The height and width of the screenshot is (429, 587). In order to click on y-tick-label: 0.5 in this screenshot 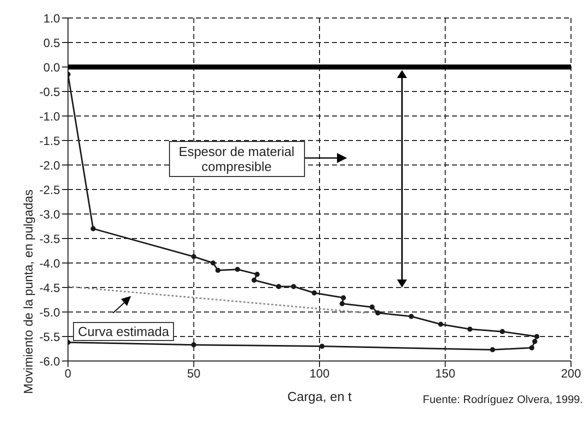, I will do `click(51, 43)`.